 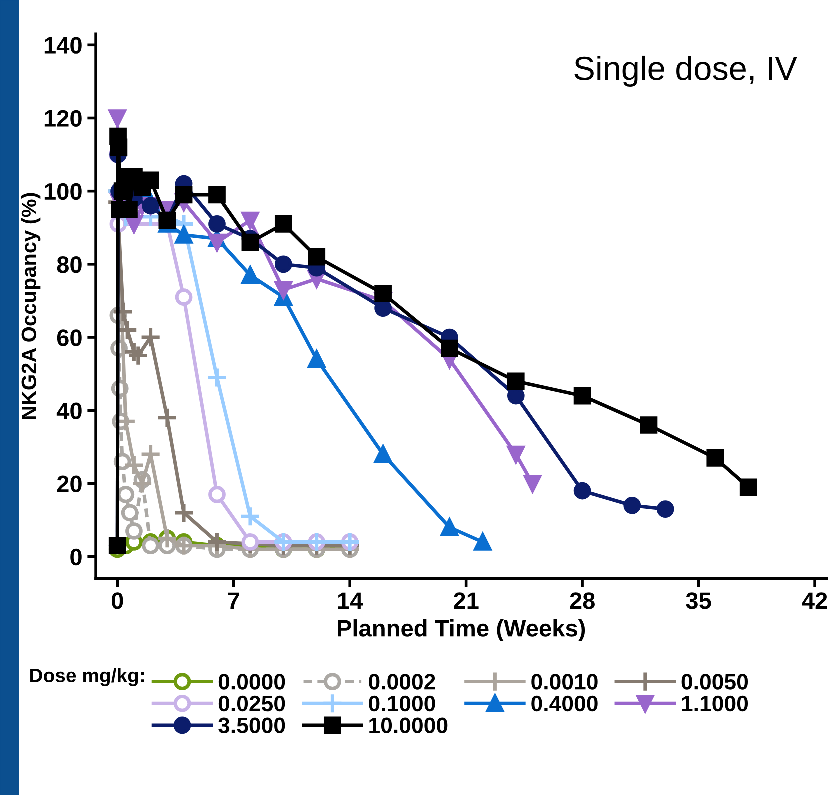 I want to click on y-tick-label: 60, so click(x=69, y=338).